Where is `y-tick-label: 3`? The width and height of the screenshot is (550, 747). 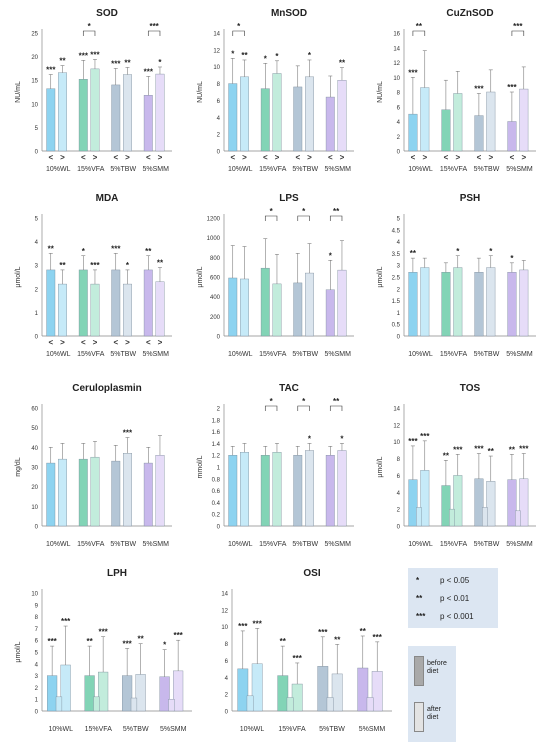 y-tick-label: 3 is located at coordinates (37, 267).